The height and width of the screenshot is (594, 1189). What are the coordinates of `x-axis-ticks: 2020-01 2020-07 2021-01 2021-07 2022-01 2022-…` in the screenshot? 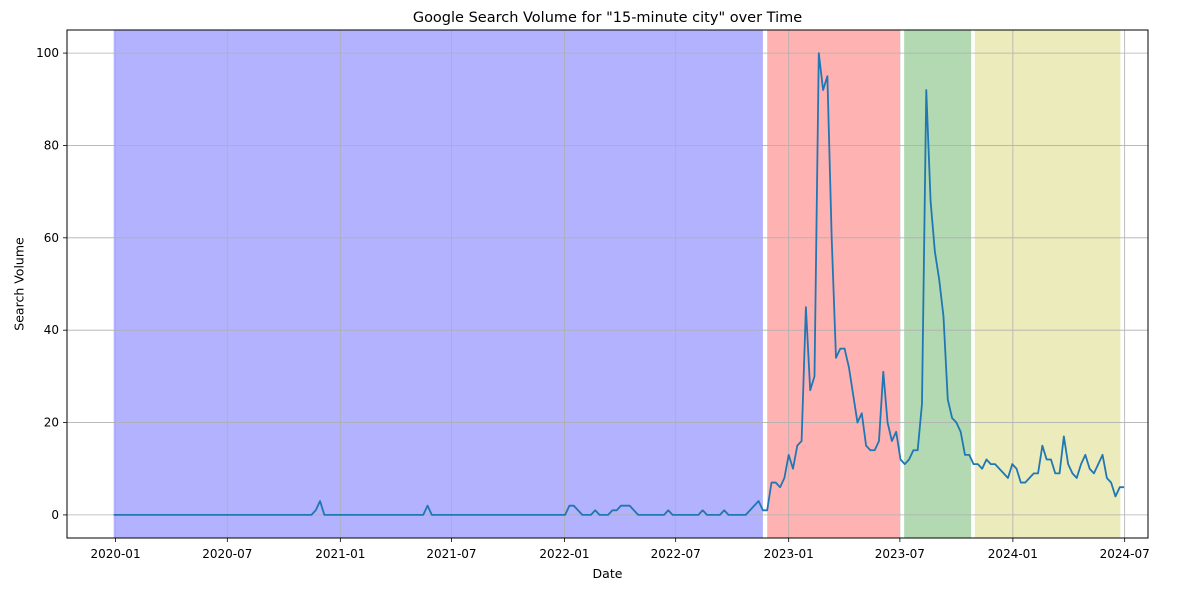 It's located at (620, 549).